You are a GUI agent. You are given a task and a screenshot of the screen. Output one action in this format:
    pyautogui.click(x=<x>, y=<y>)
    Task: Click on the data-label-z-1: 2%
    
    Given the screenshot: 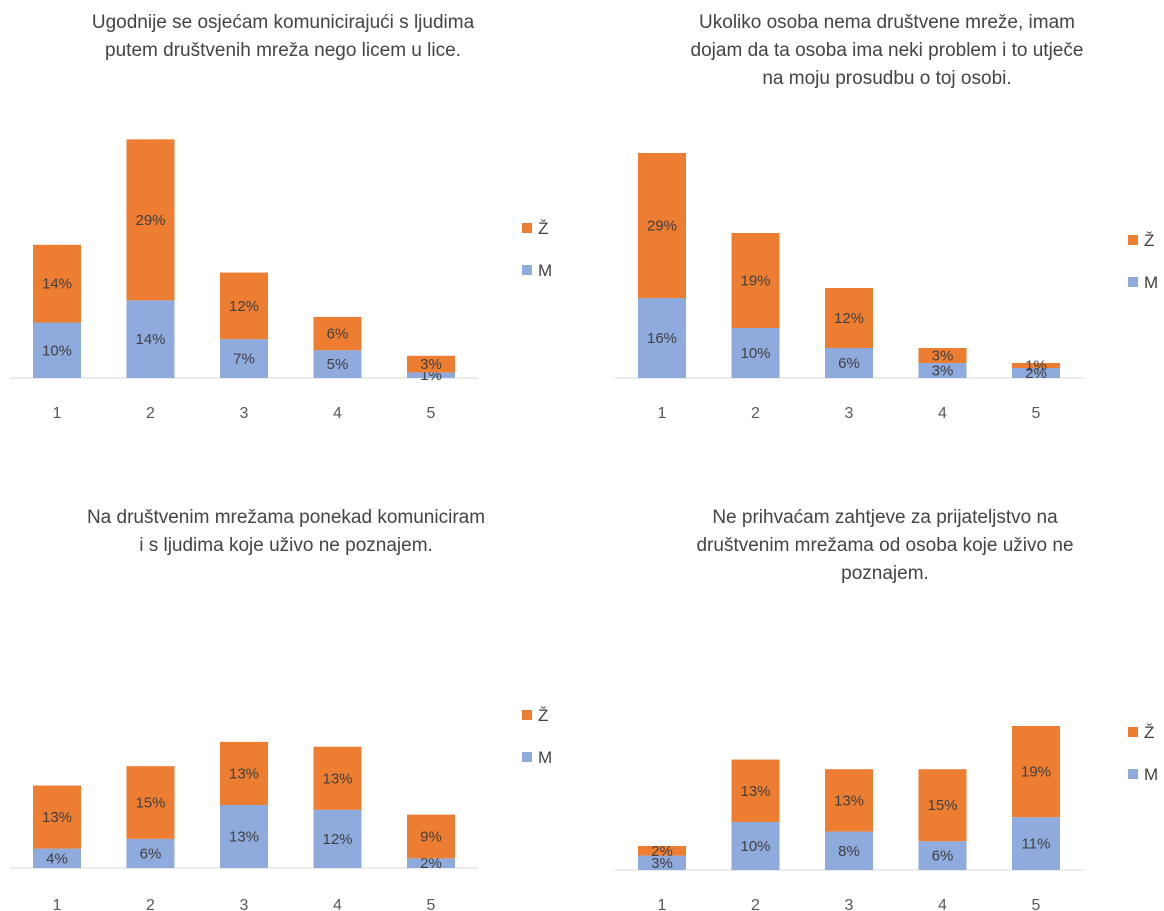 What is the action you would take?
    pyautogui.click(x=662, y=851)
    